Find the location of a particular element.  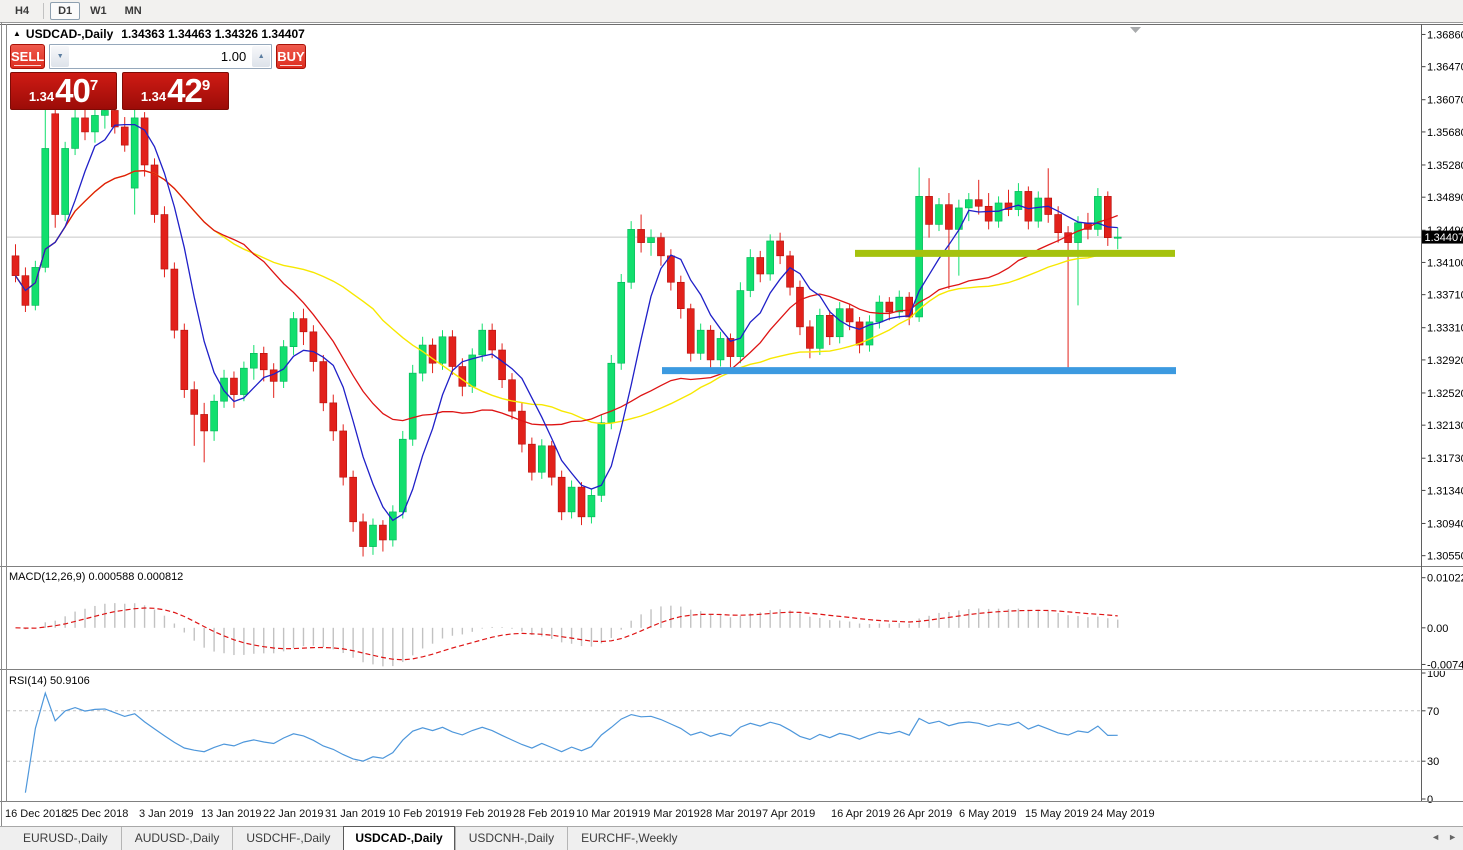

rsi-indicator-label: RSI(14) 50.9106 is located at coordinates (49, 681).